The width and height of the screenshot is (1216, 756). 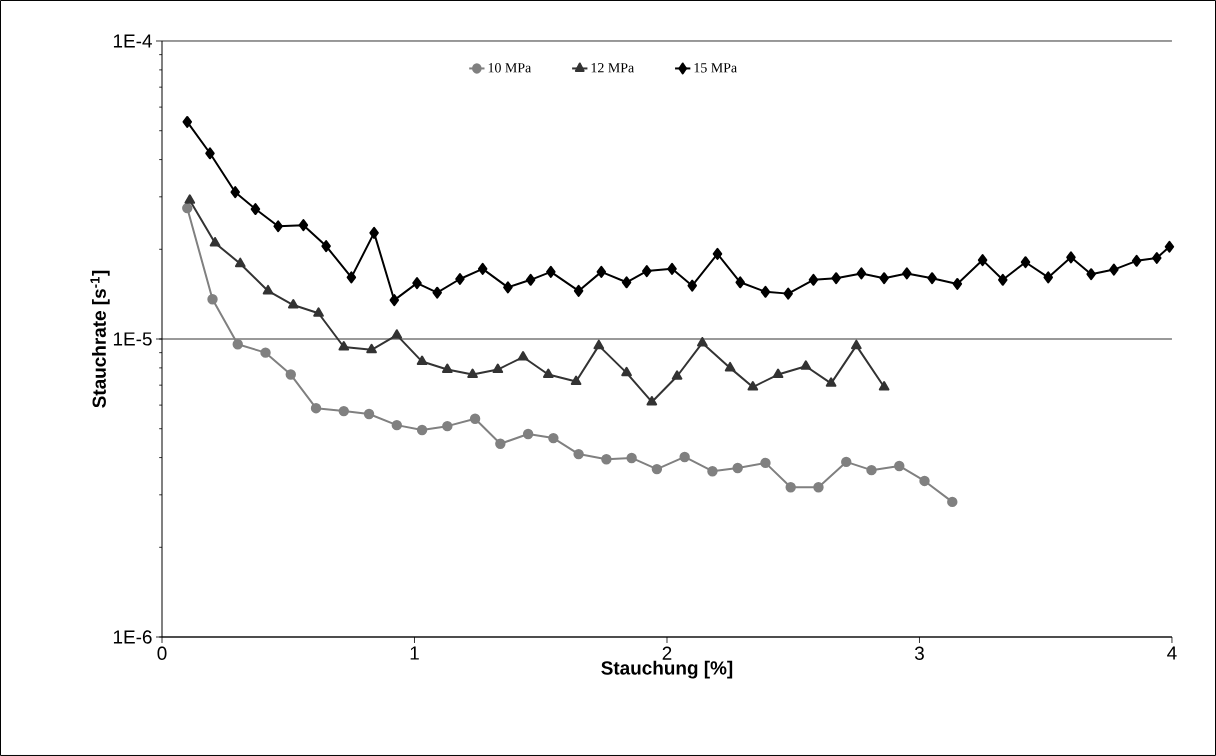 I want to click on x-tick-label: 0, so click(x=162, y=653).